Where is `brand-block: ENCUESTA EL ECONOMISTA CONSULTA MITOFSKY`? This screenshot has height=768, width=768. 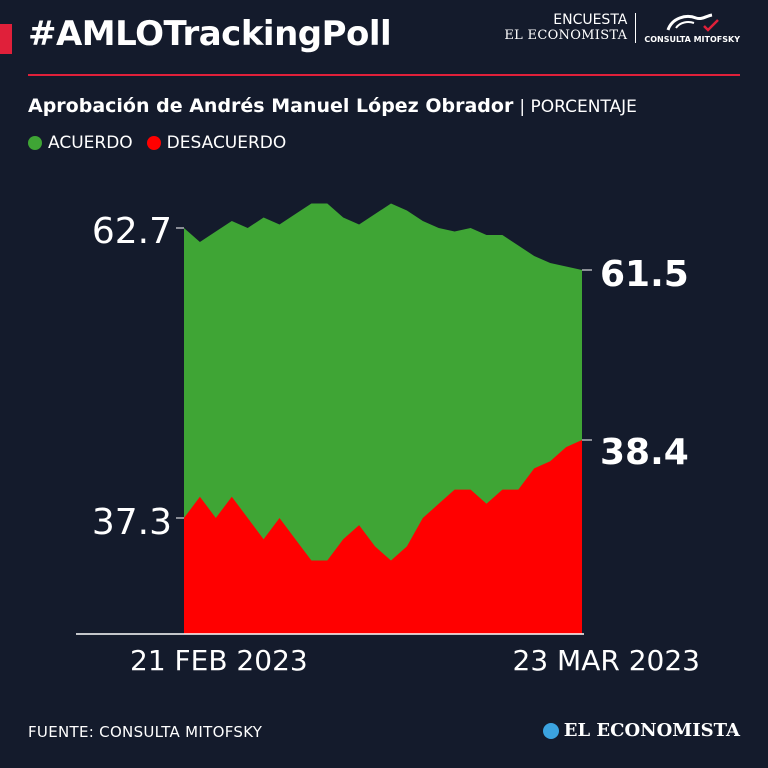
brand-block: ENCUESTA EL ECONOMISTA CONSULTA MITOFSKY is located at coordinates (622, 28).